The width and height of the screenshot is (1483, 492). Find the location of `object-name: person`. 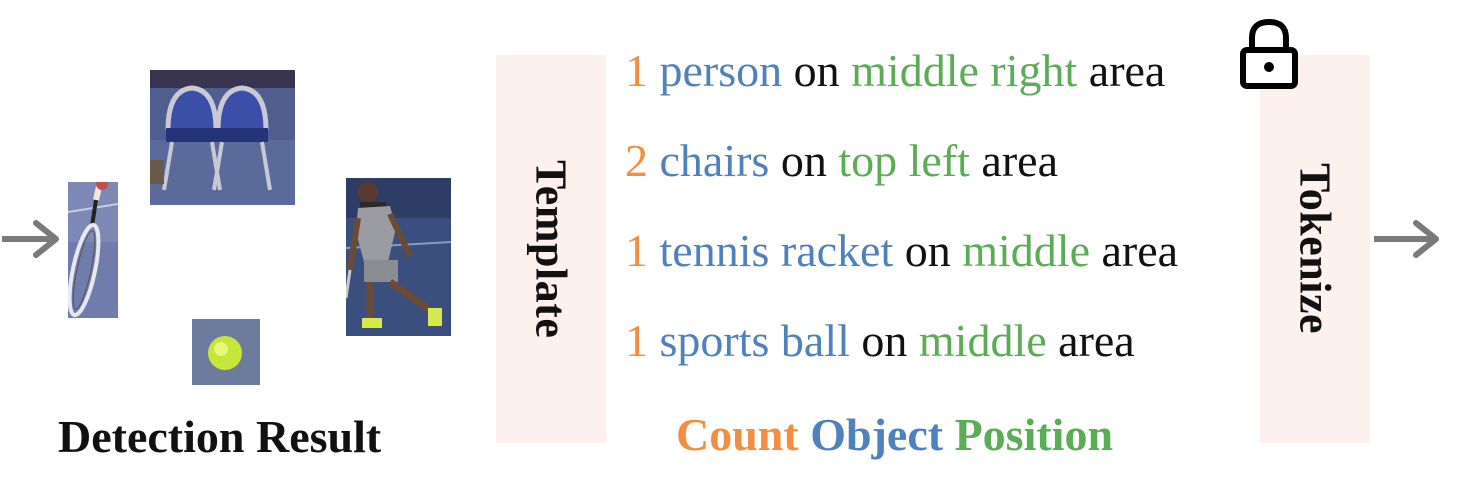

object-name: person is located at coordinates (721, 70).